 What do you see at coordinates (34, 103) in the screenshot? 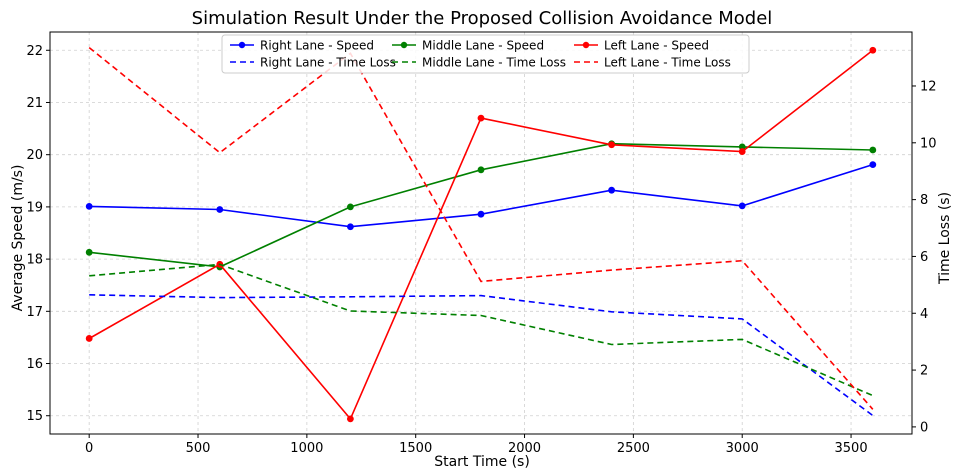
I see `y-tick-label: 21` at bounding box center [34, 103].